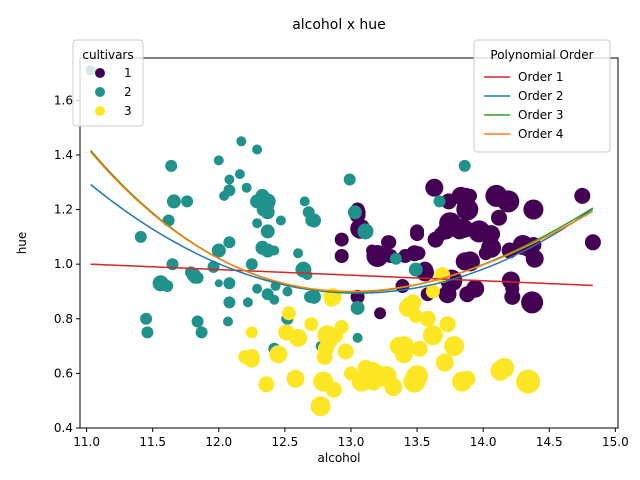 The width and height of the screenshot is (640, 480). What do you see at coordinates (524, 105) in the screenshot?
I see `legend-poly-entries: Order 1 Order 2 Order 3 Order 4` at bounding box center [524, 105].